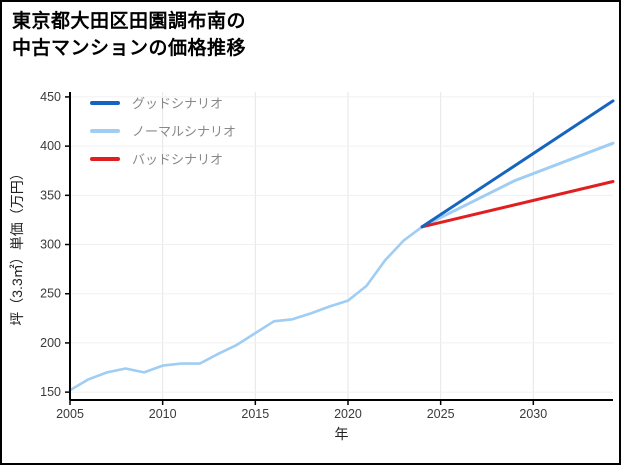 The image size is (621, 465). I want to click on x-tick-label: 2020, so click(348, 414).